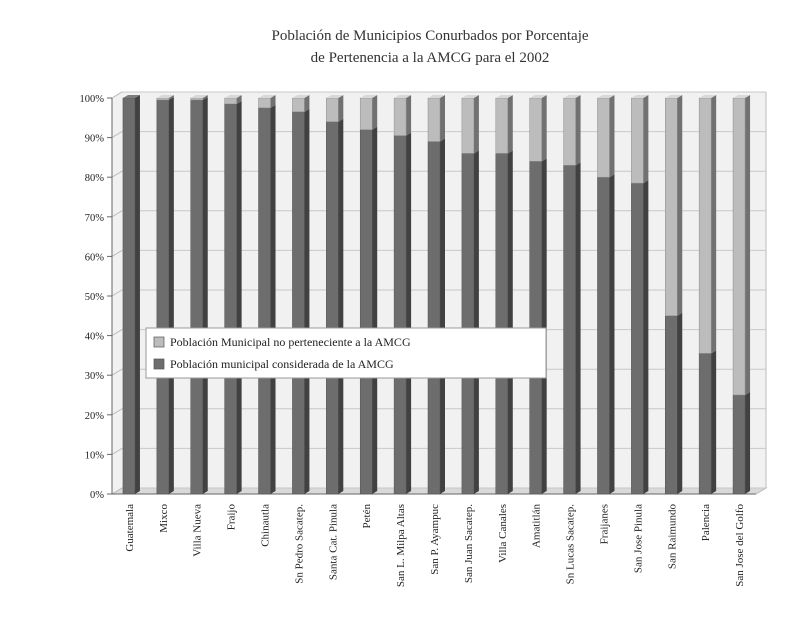  What do you see at coordinates (130, 528) in the screenshot?
I see `x-category-label: Guatemala` at bounding box center [130, 528].